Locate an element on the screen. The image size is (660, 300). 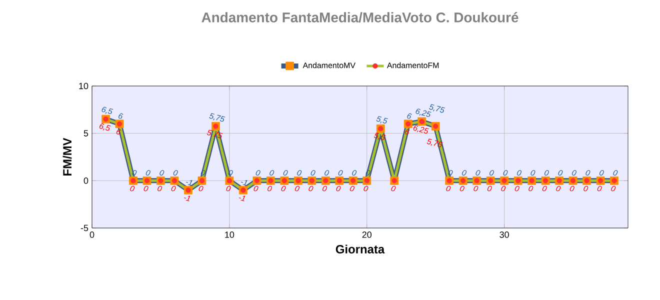
x-axis-title: Giornata is located at coordinates (360, 249).